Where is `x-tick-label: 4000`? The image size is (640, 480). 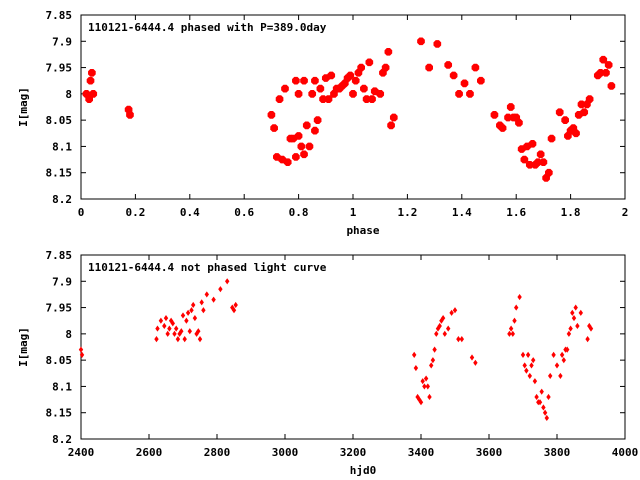 x-tick-label: 4000 is located at coordinates (625, 452).